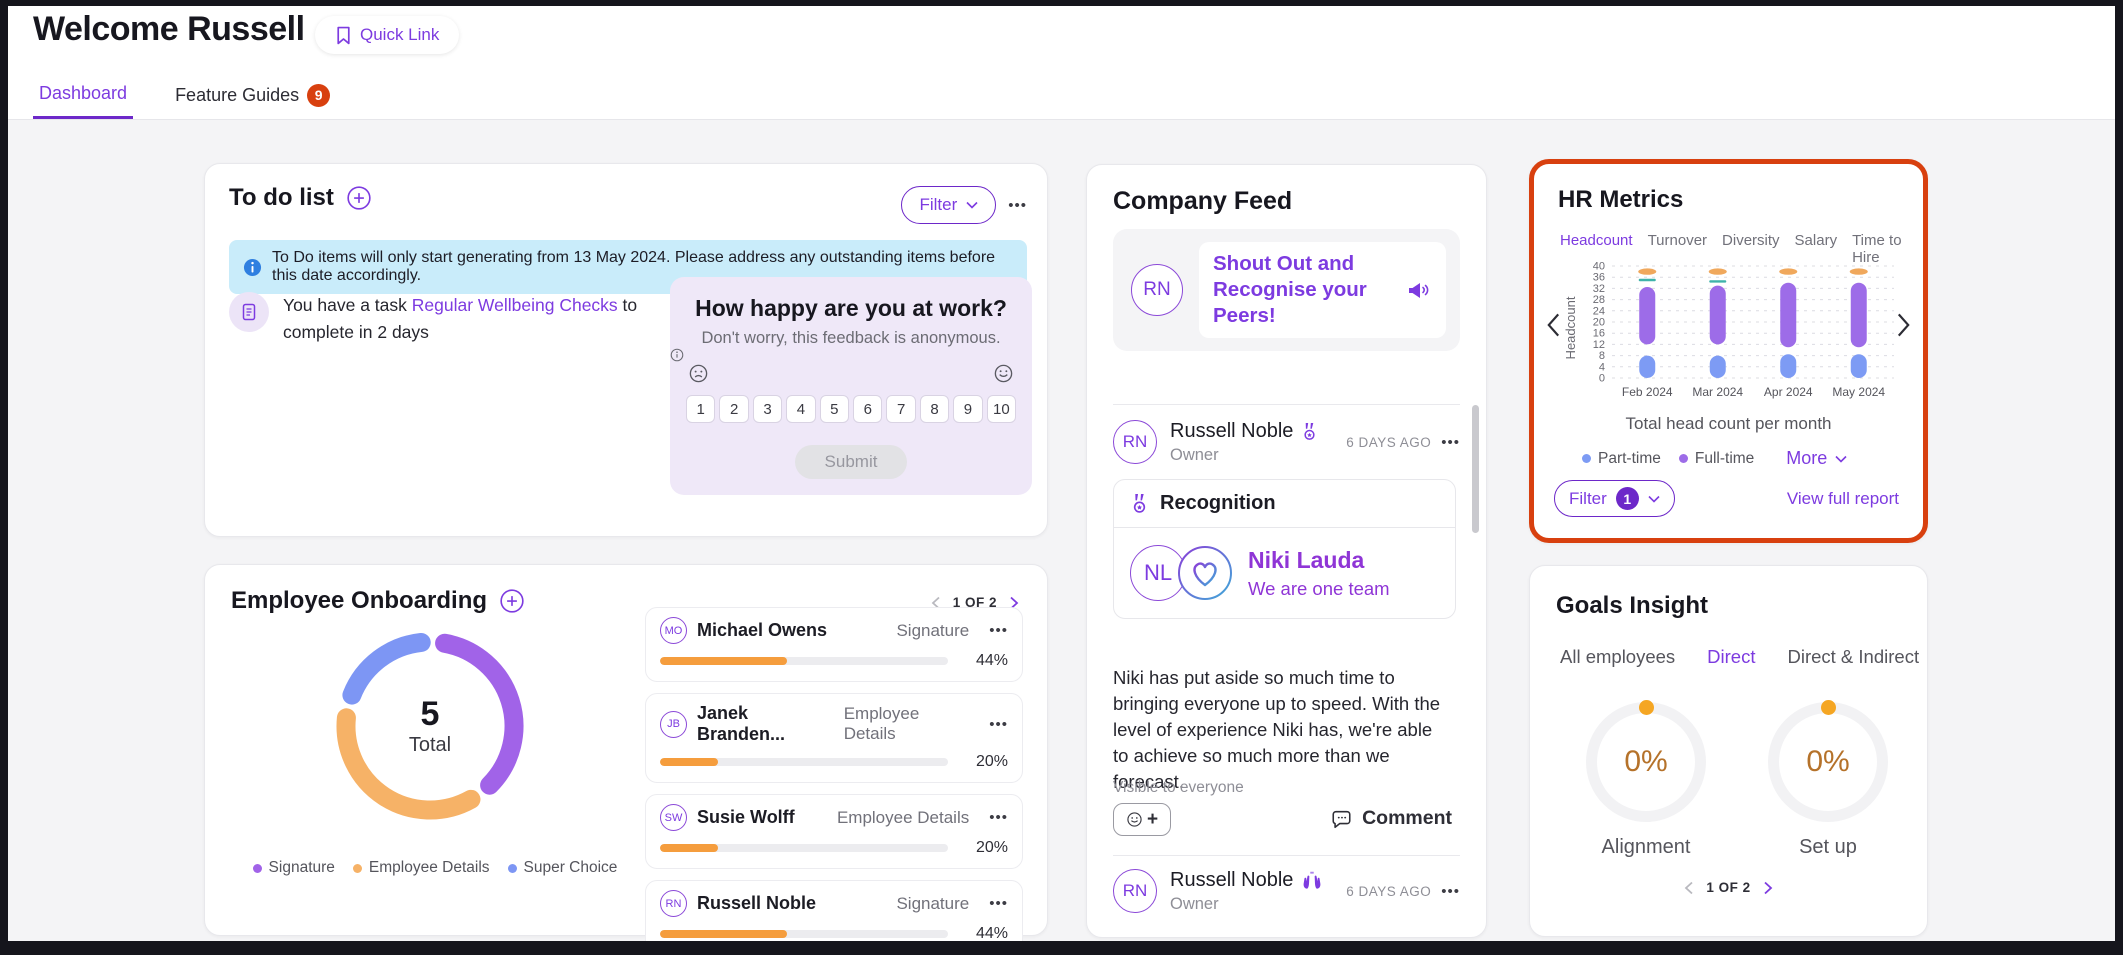 This screenshot has height=955, width=2123. What do you see at coordinates (512, 601) in the screenshot?
I see `add-onboarding-icon` at bounding box center [512, 601].